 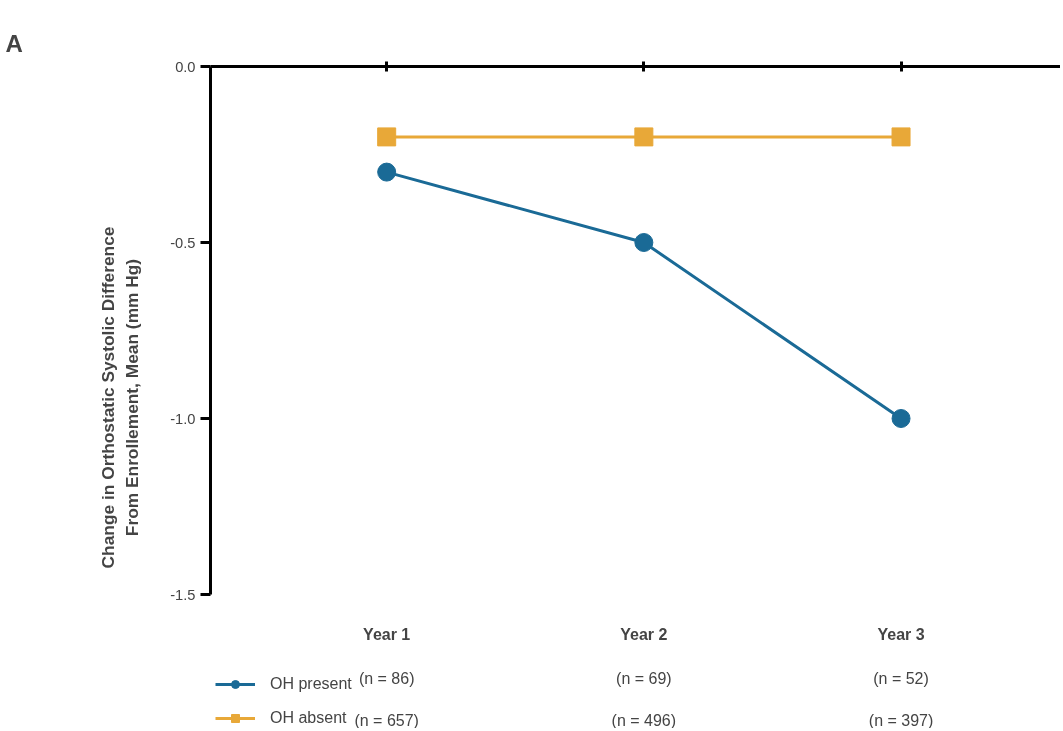 What do you see at coordinates (387, 634) in the screenshot?
I see `x-tick-label: Year 1` at bounding box center [387, 634].